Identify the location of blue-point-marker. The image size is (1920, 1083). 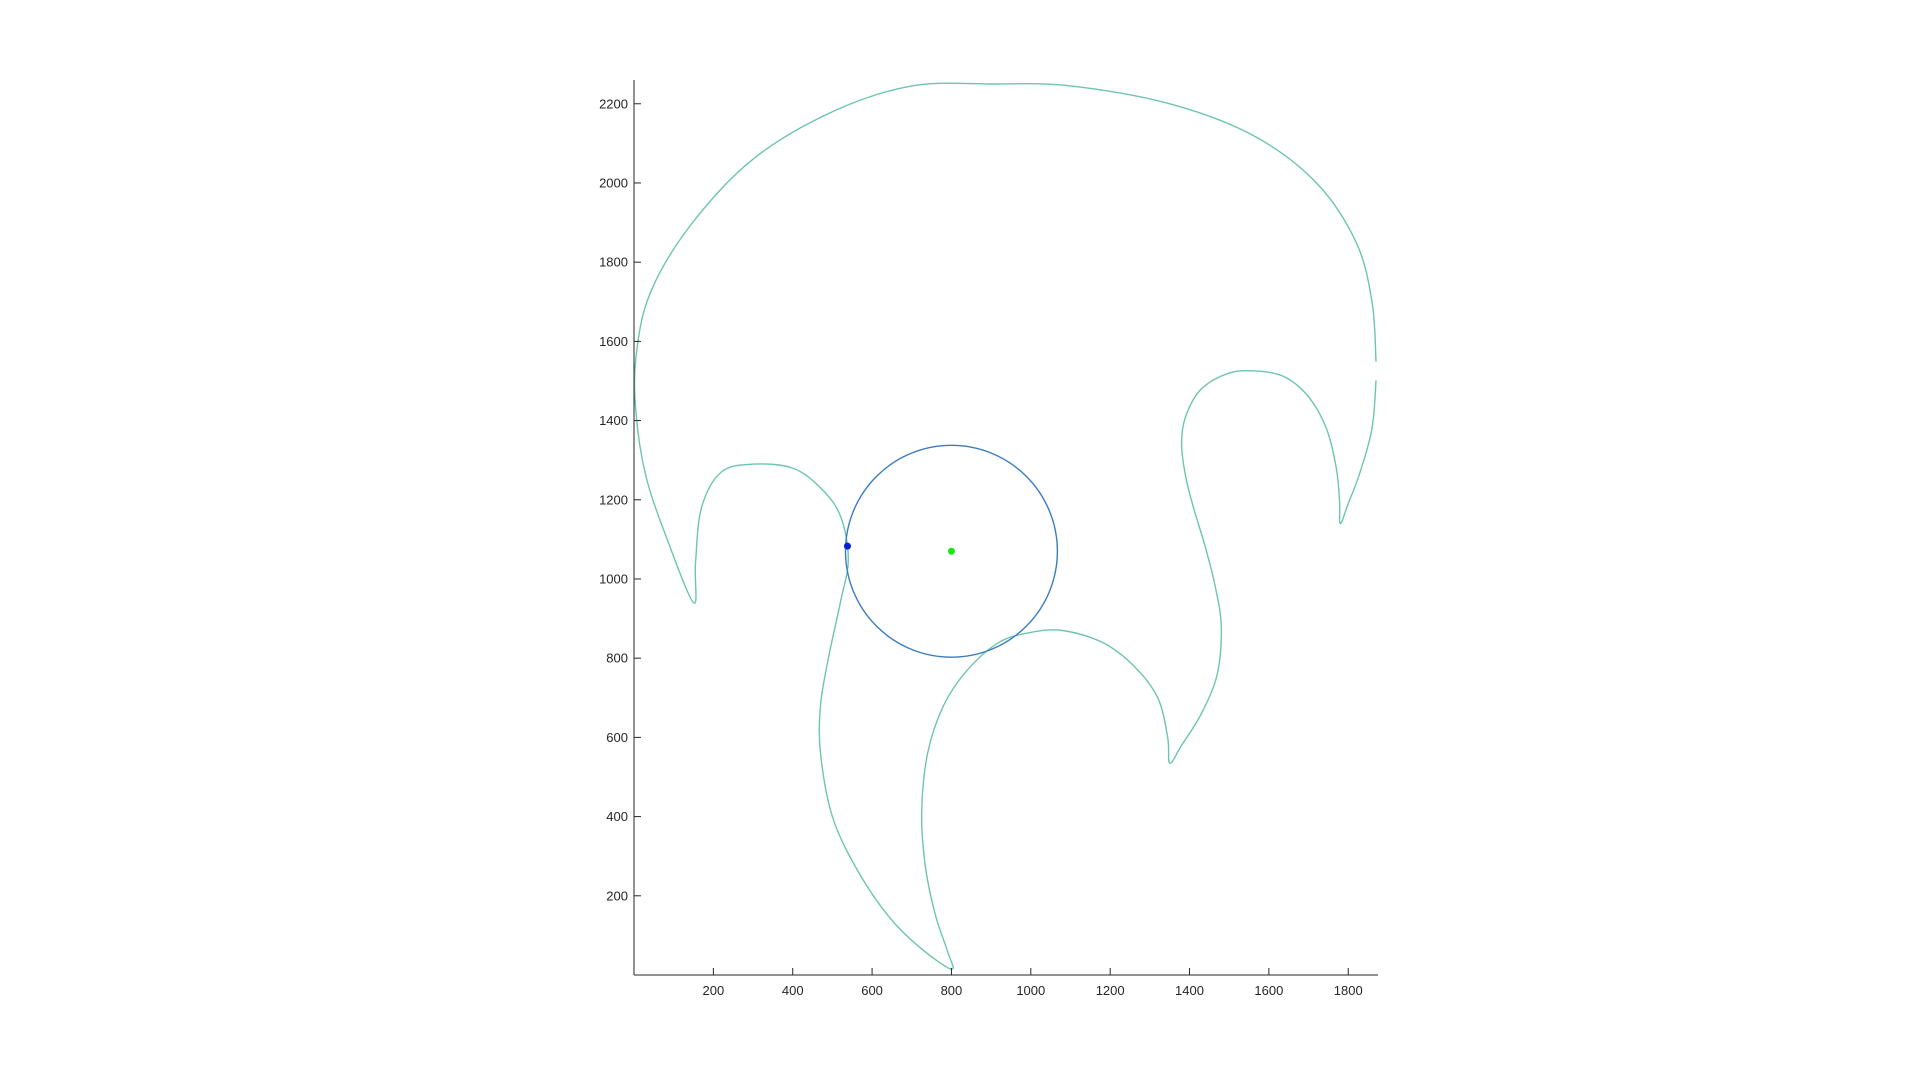
(847, 546).